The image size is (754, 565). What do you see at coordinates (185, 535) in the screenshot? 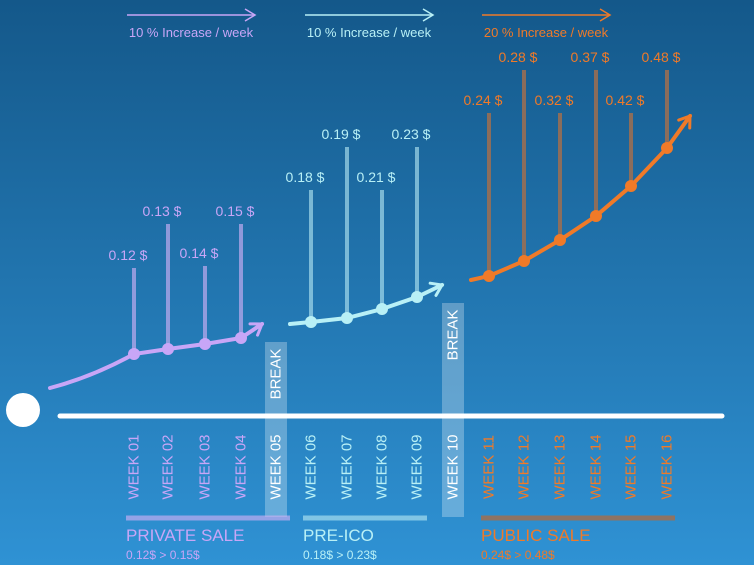
I see `phase-name: PRIVATE SALE` at bounding box center [185, 535].